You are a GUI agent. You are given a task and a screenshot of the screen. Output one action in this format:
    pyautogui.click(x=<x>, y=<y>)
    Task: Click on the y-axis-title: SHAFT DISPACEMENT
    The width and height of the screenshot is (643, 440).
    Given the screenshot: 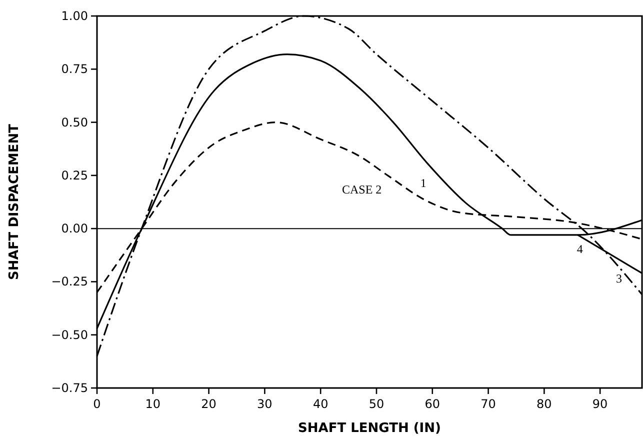 What is the action you would take?
    pyautogui.click(x=14, y=202)
    